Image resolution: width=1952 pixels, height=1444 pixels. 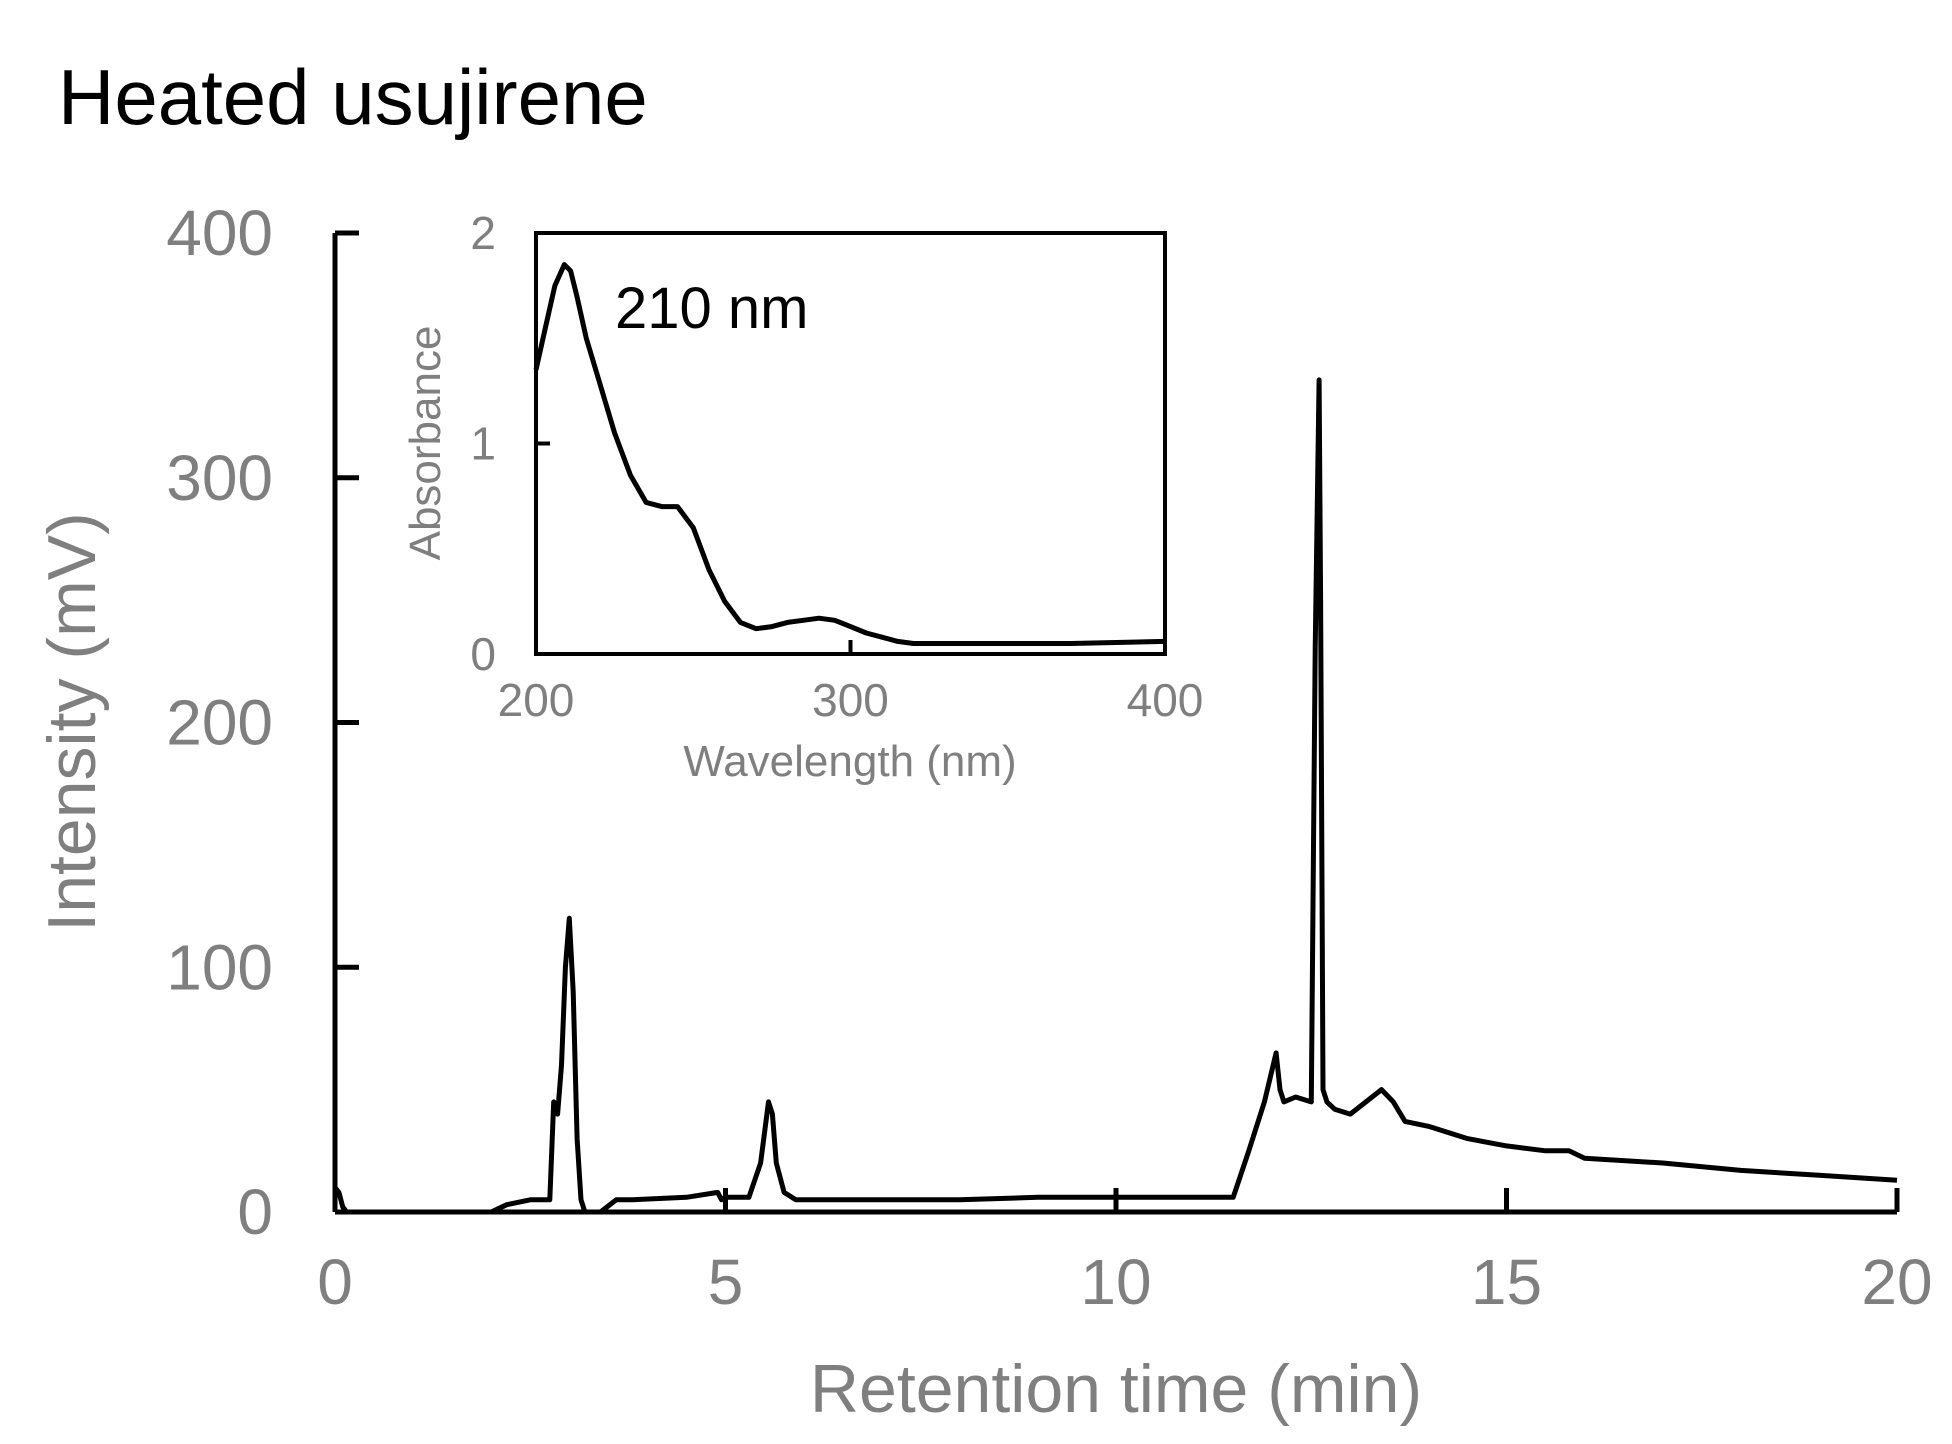 What do you see at coordinates (255, 1212) in the screenshot?
I see `main-y-tick-label: 0` at bounding box center [255, 1212].